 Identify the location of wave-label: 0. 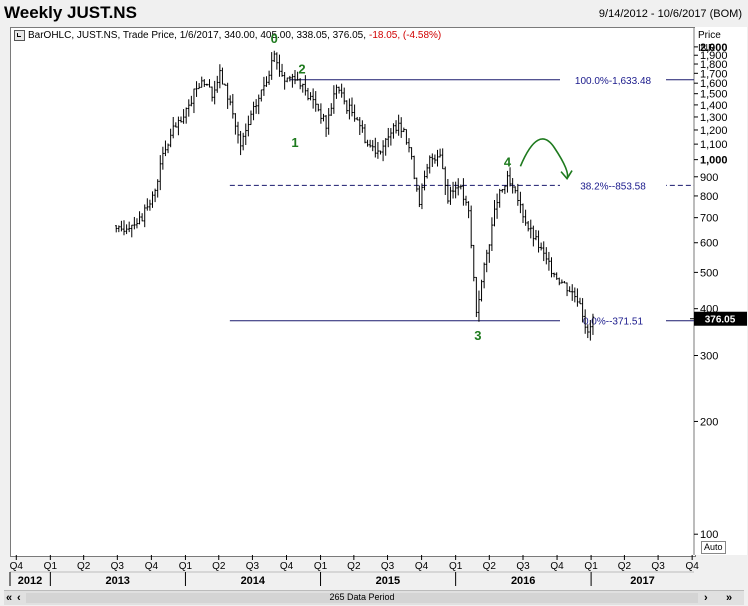
(274, 38).